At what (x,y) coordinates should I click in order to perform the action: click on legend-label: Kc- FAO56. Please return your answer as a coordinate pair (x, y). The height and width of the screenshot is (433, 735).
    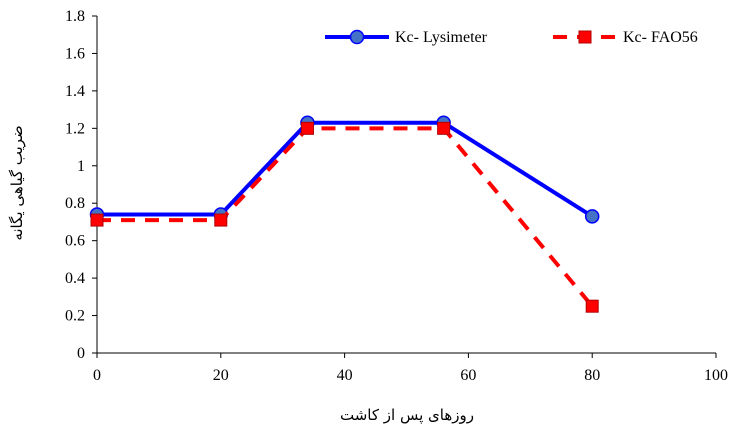
    Looking at the image, I should click on (660, 37).